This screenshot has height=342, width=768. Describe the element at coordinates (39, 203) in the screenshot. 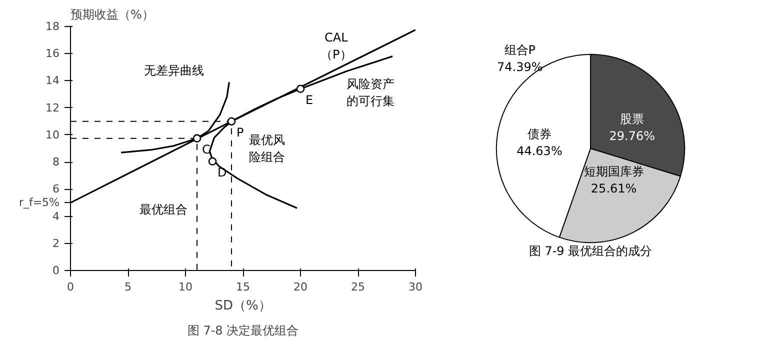

I see `y-tick-label: r_f=5%` at that location.